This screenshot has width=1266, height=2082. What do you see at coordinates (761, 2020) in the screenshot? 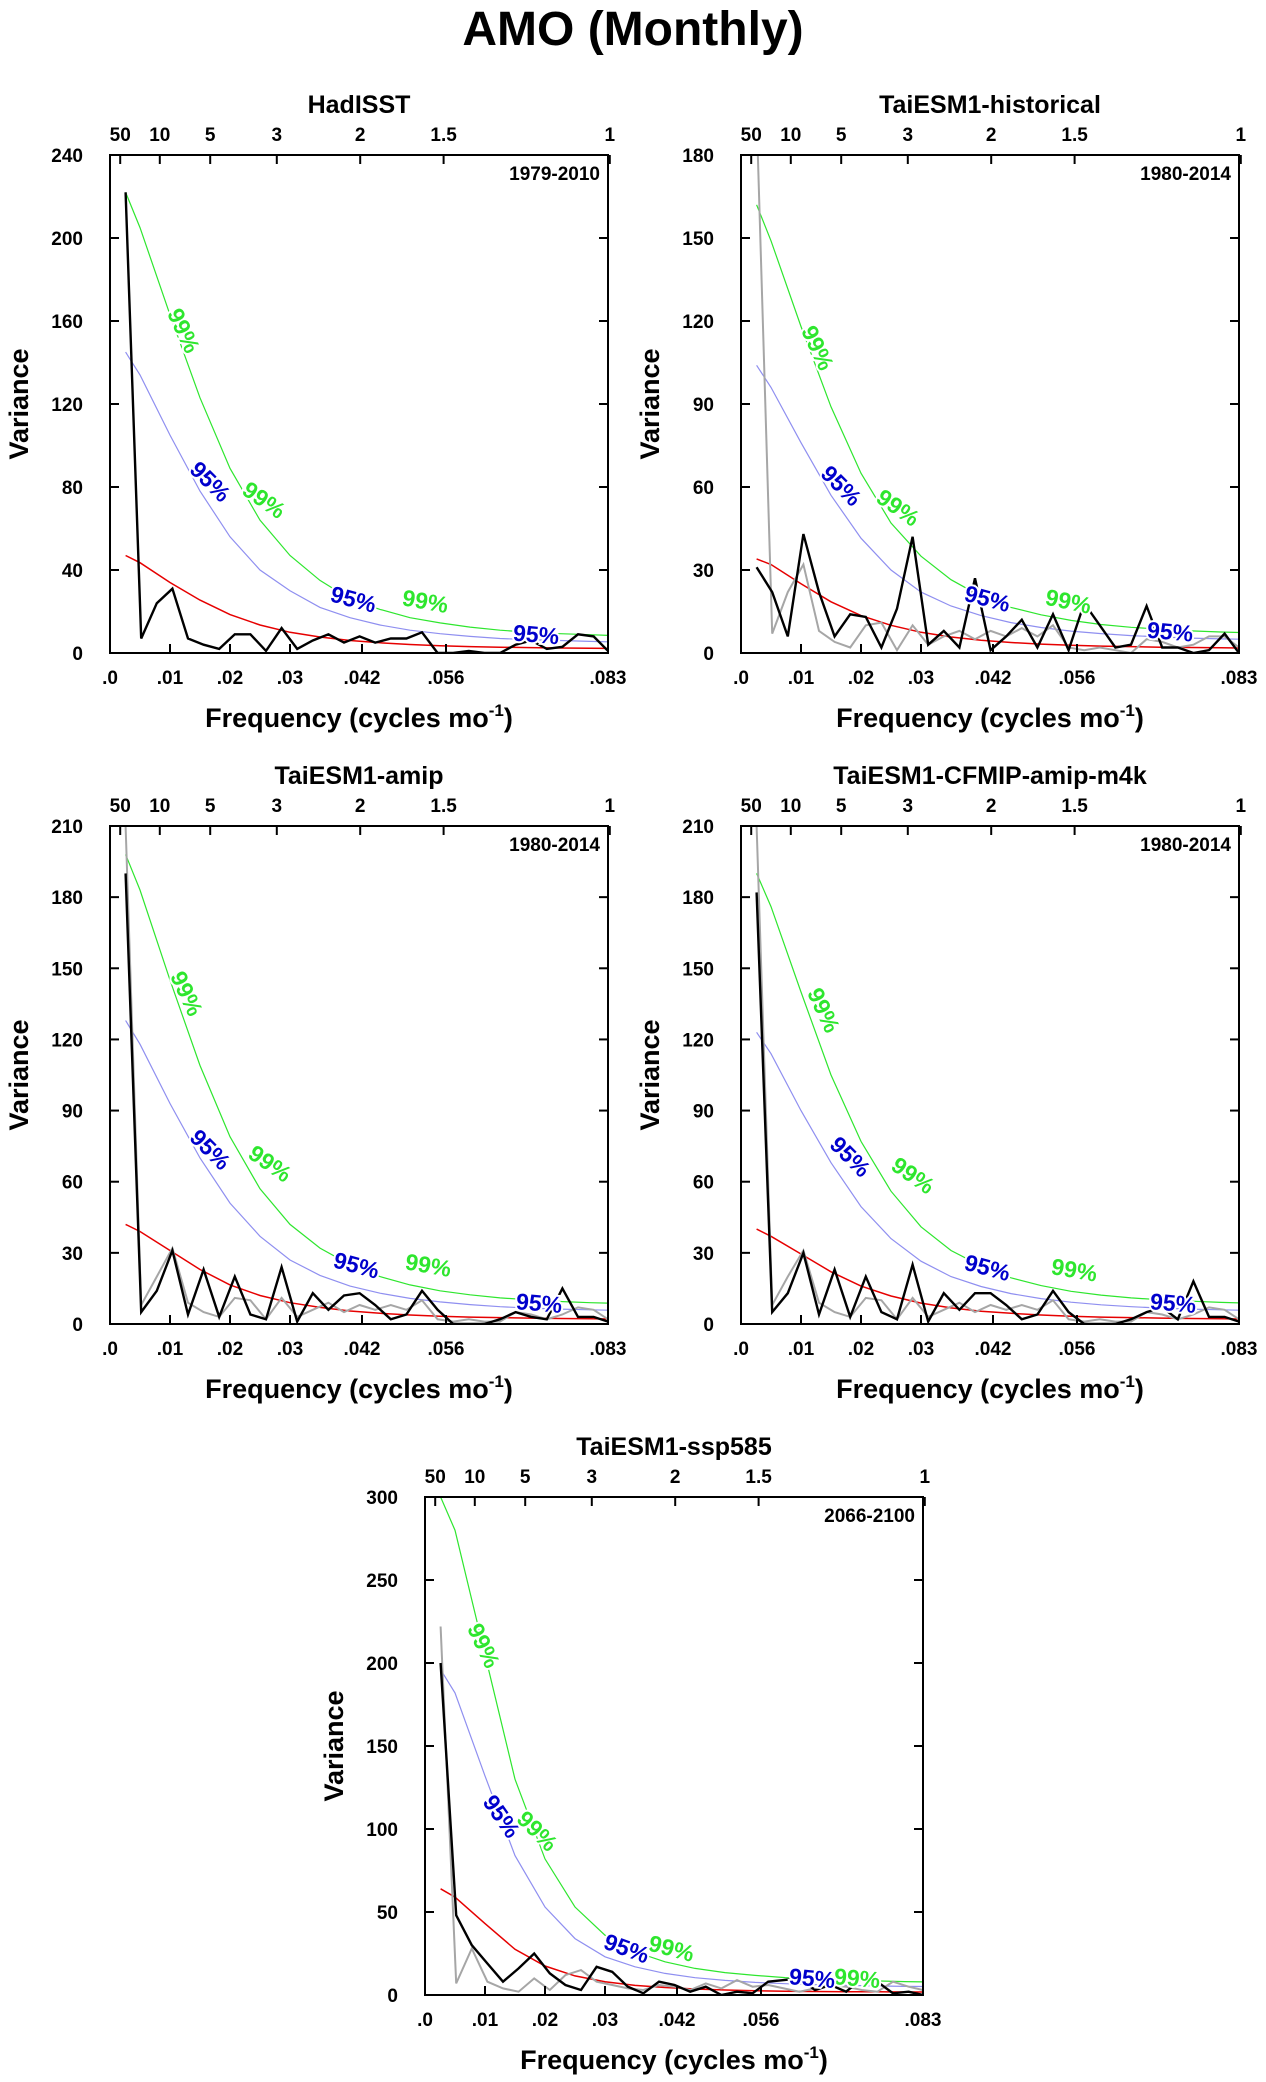
I see `x-tick-label: .056` at bounding box center [761, 2020].